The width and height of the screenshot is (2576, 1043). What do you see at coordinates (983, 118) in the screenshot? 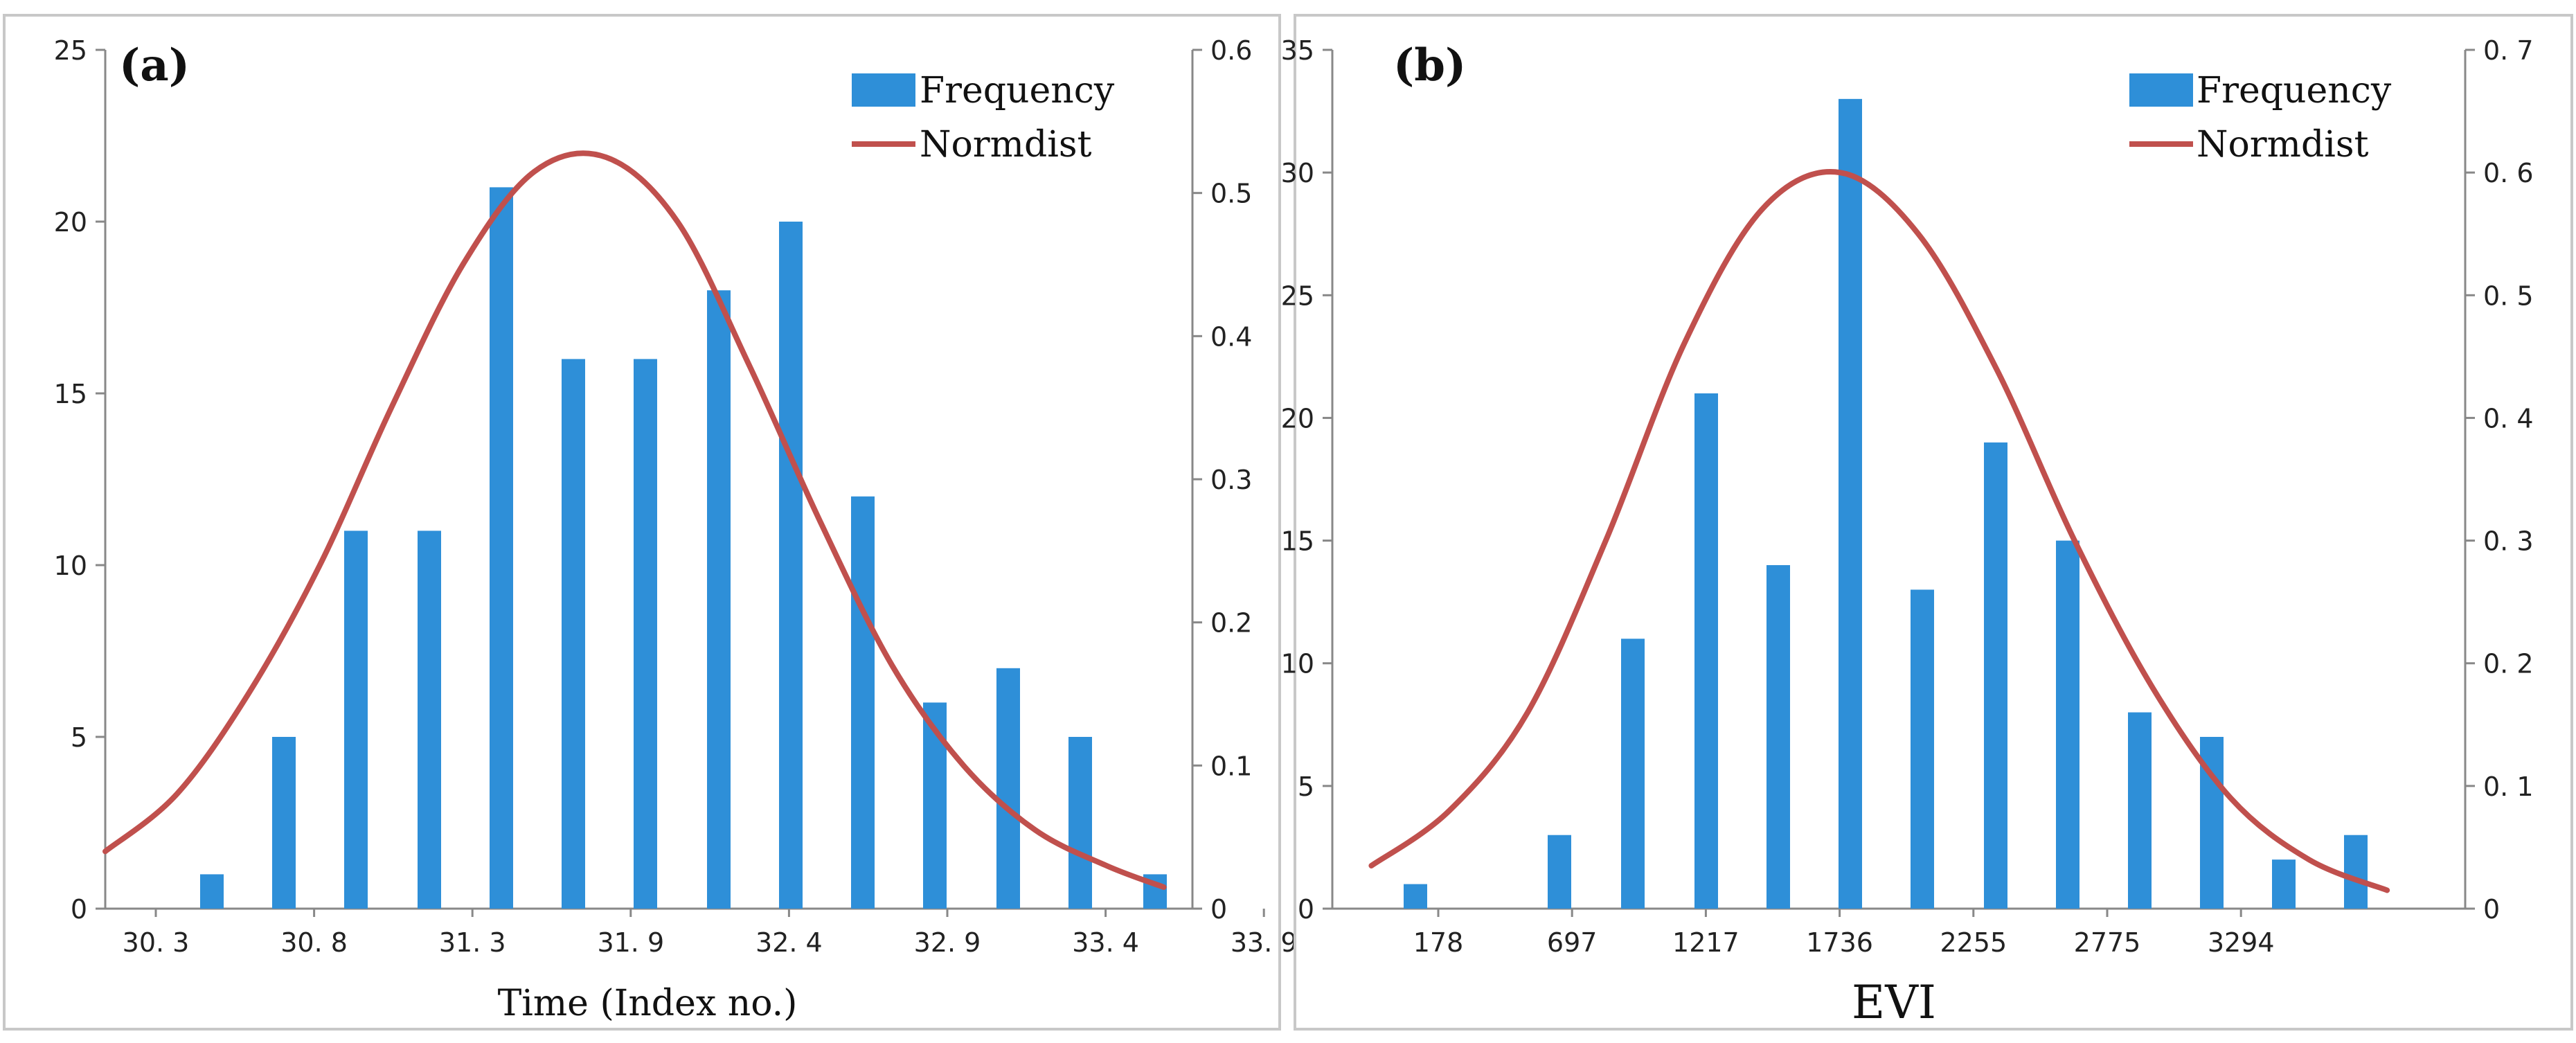
I see `panel-a-legend: Frequency Normdist` at bounding box center [983, 118].